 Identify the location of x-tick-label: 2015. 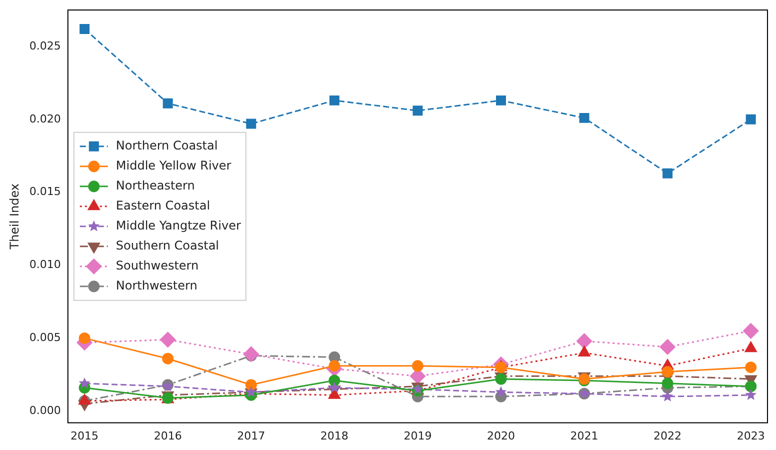
(84, 435).